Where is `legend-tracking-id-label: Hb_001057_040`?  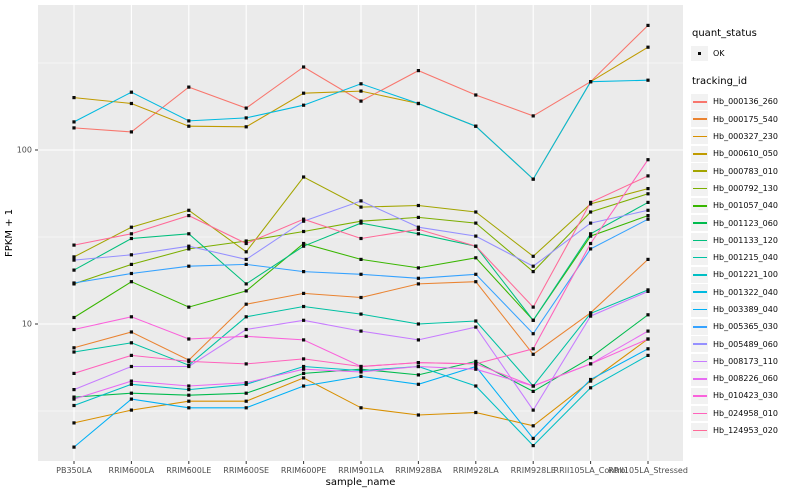
legend-tracking-id-label: Hb_001057_040 is located at coordinates (745, 206).